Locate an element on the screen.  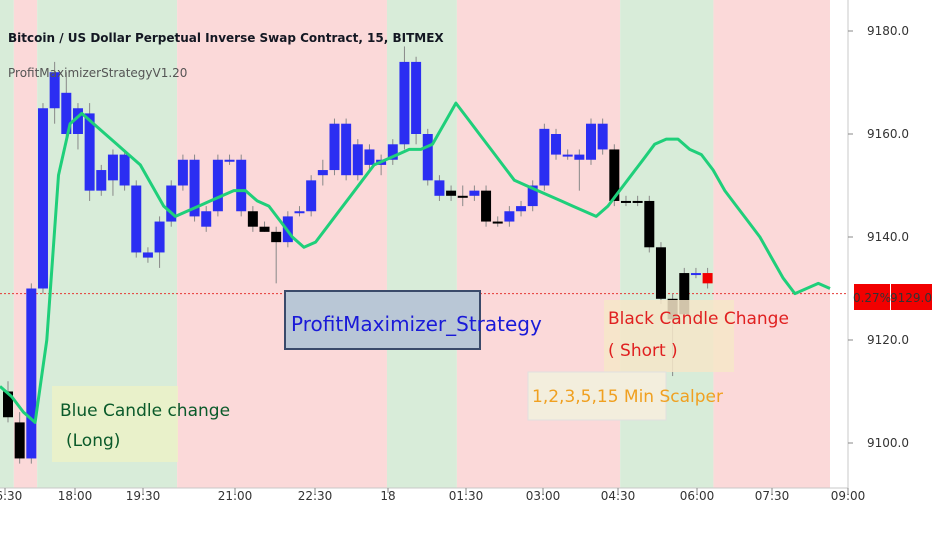
blue-label-line2: (Long) is located at coordinates (93, 441).